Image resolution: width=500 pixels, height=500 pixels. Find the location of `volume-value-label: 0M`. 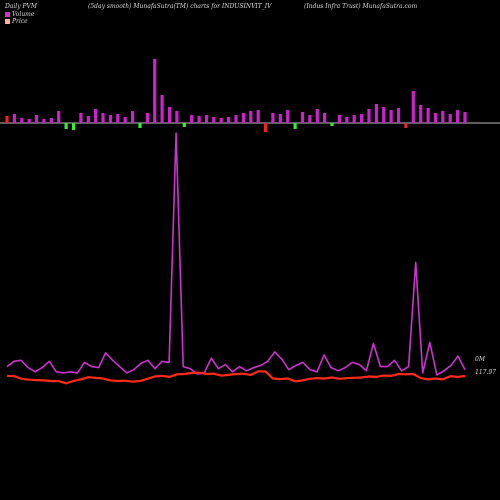

volume-value-label: 0M is located at coordinates (480, 359).